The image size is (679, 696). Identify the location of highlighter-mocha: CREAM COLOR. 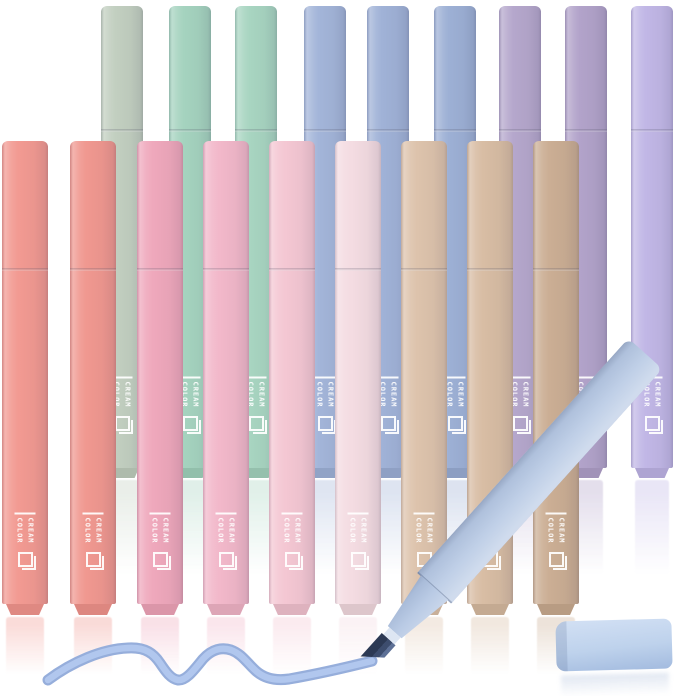
(556, 414).